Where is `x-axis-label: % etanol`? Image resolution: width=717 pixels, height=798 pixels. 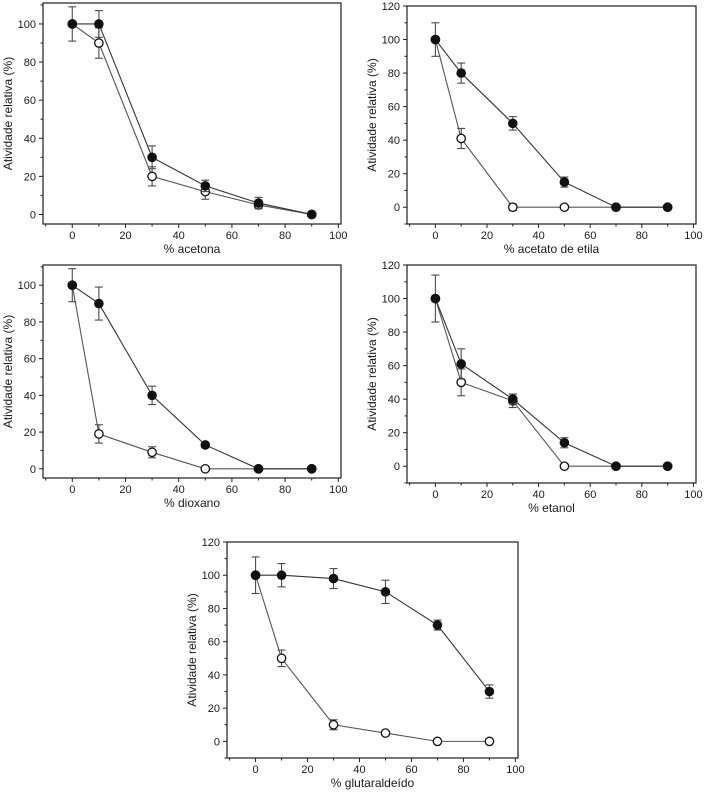
x-axis-label: % etanol is located at coordinates (551, 508).